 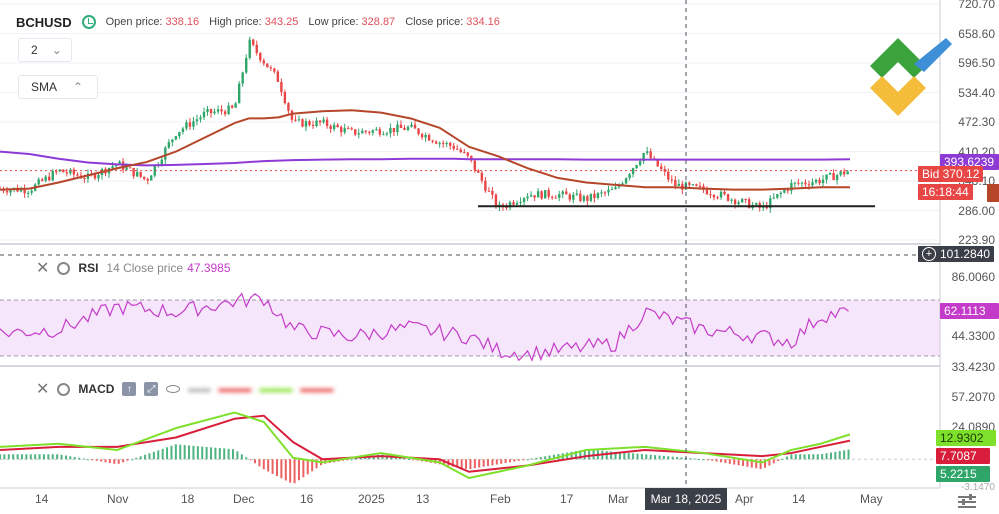 I want to click on sma-fast-tag, so click(x=993, y=193).